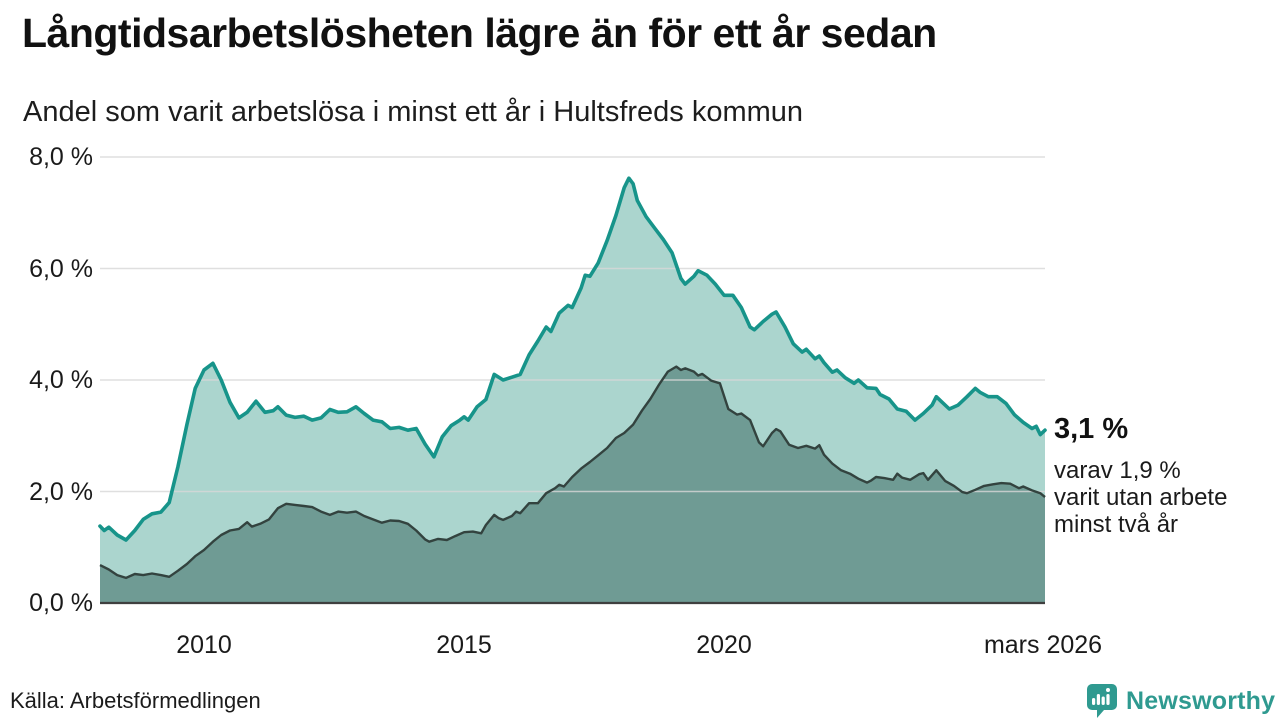  I want to click on y-axis-tick-2: 2,0 %, so click(61, 492).